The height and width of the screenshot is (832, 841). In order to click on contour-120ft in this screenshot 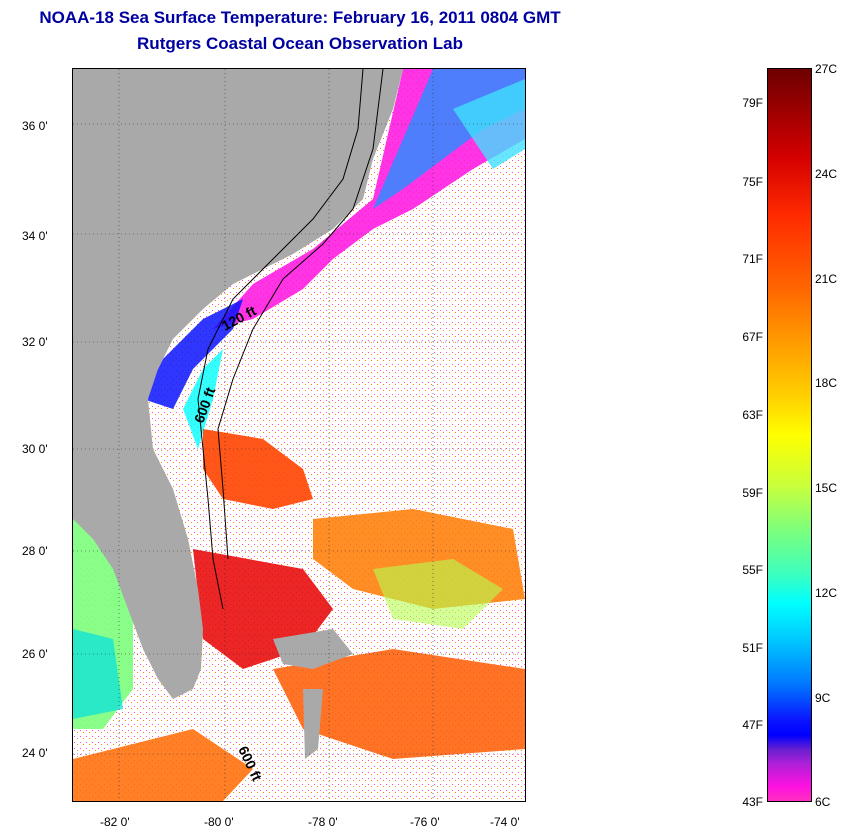, I will do `click(280, 339)`.